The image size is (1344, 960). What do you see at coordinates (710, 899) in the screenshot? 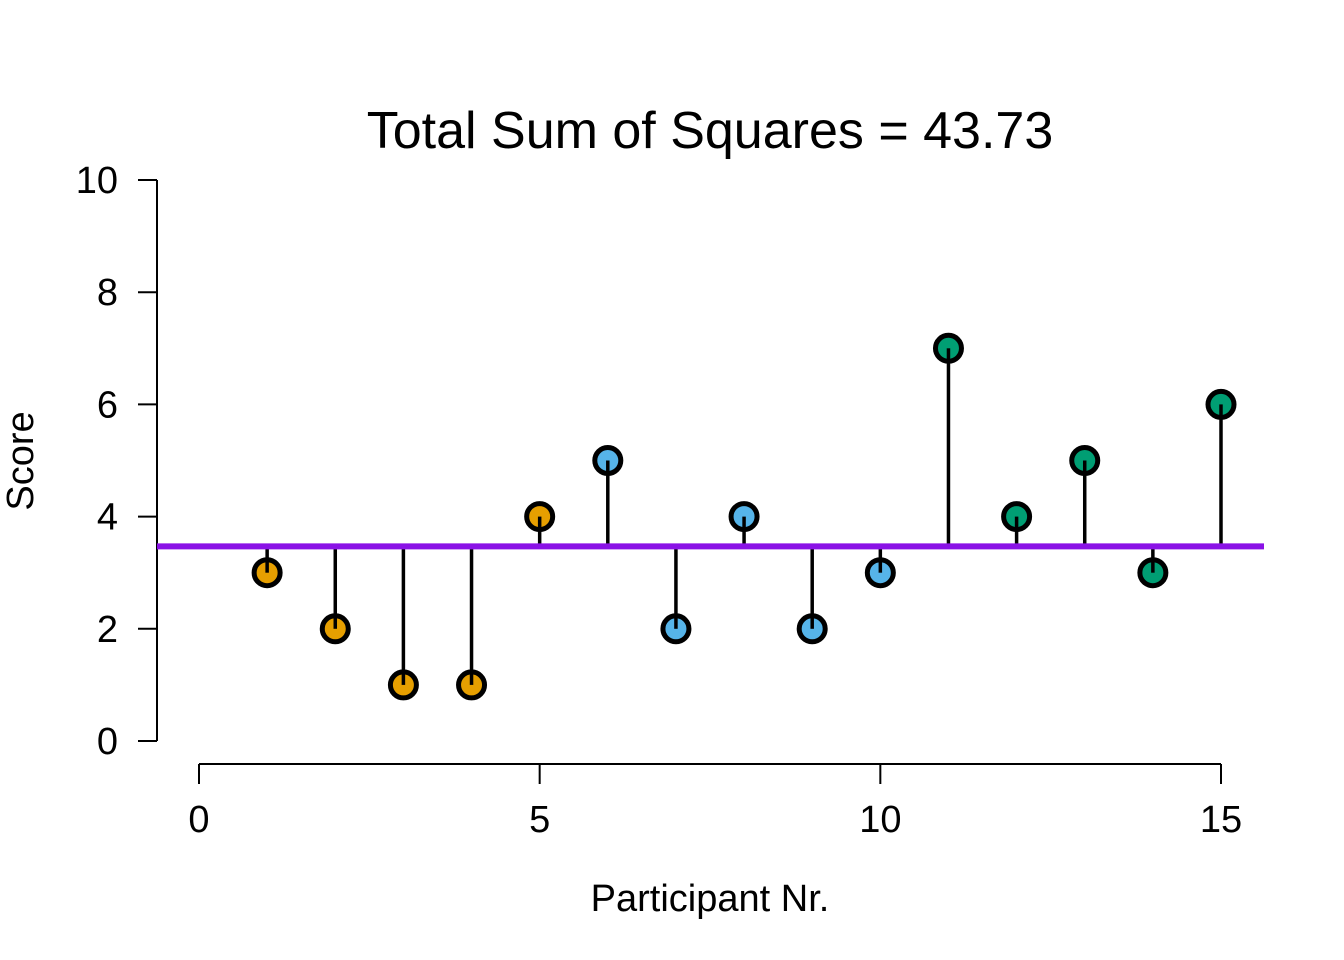
I see `x-axis-label: Participant Nr.` at bounding box center [710, 899].